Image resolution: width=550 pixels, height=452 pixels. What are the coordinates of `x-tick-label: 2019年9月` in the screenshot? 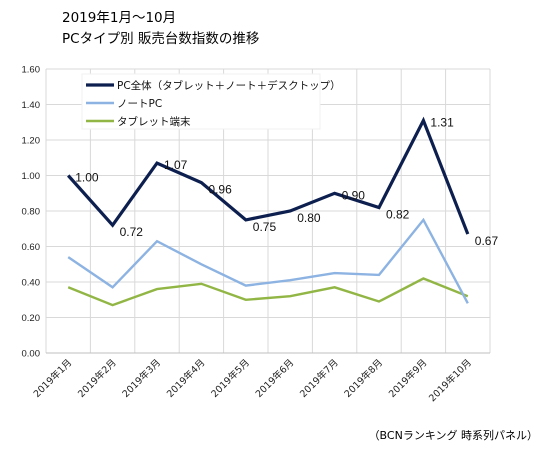 It's located at (407, 378).